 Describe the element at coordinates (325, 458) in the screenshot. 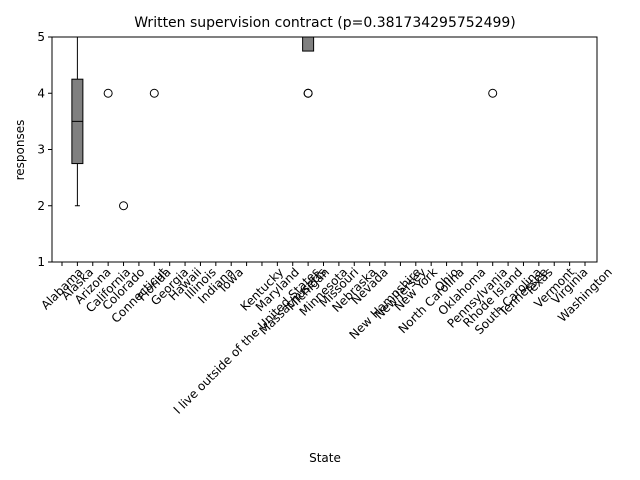

I see `x-axis-label: State` at that location.